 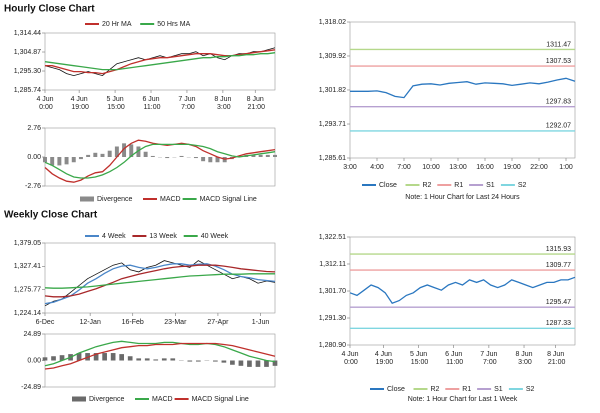 I want to click on x-tick-label: 6 Jun 11:00, so click(x=151, y=103).